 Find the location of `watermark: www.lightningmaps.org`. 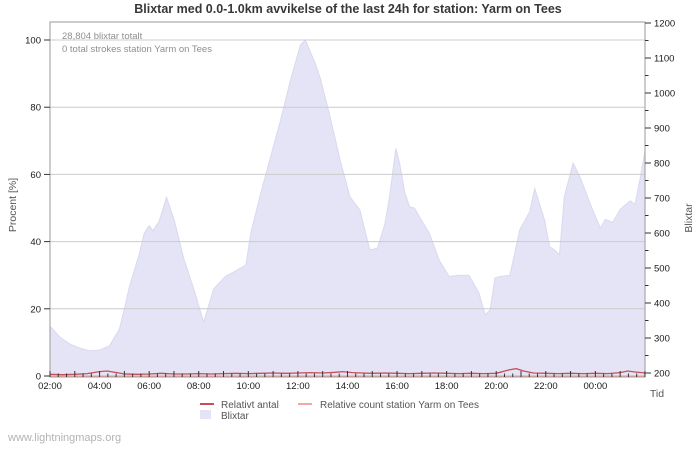

watermark: www.lightningmaps.org is located at coordinates (64, 438).